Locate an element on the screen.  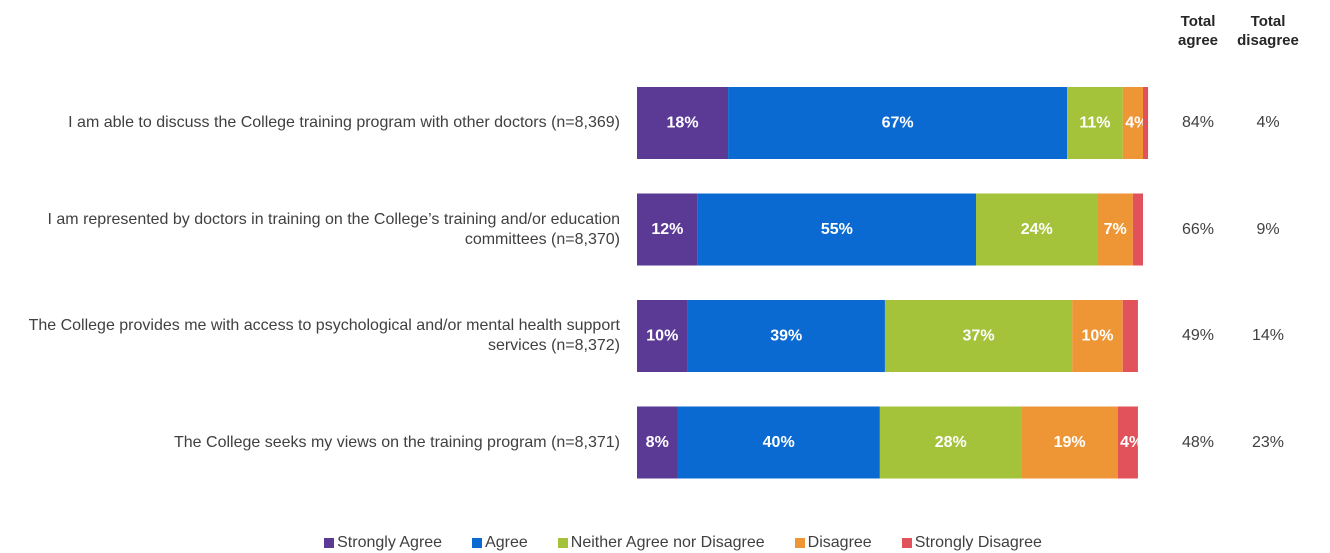
bar-value-label: 67% is located at coordinates (898, 123).